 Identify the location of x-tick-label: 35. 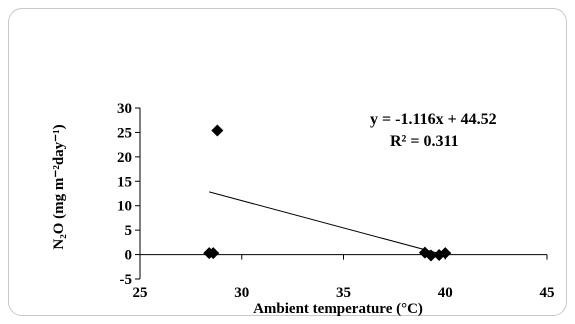
(343, 293).